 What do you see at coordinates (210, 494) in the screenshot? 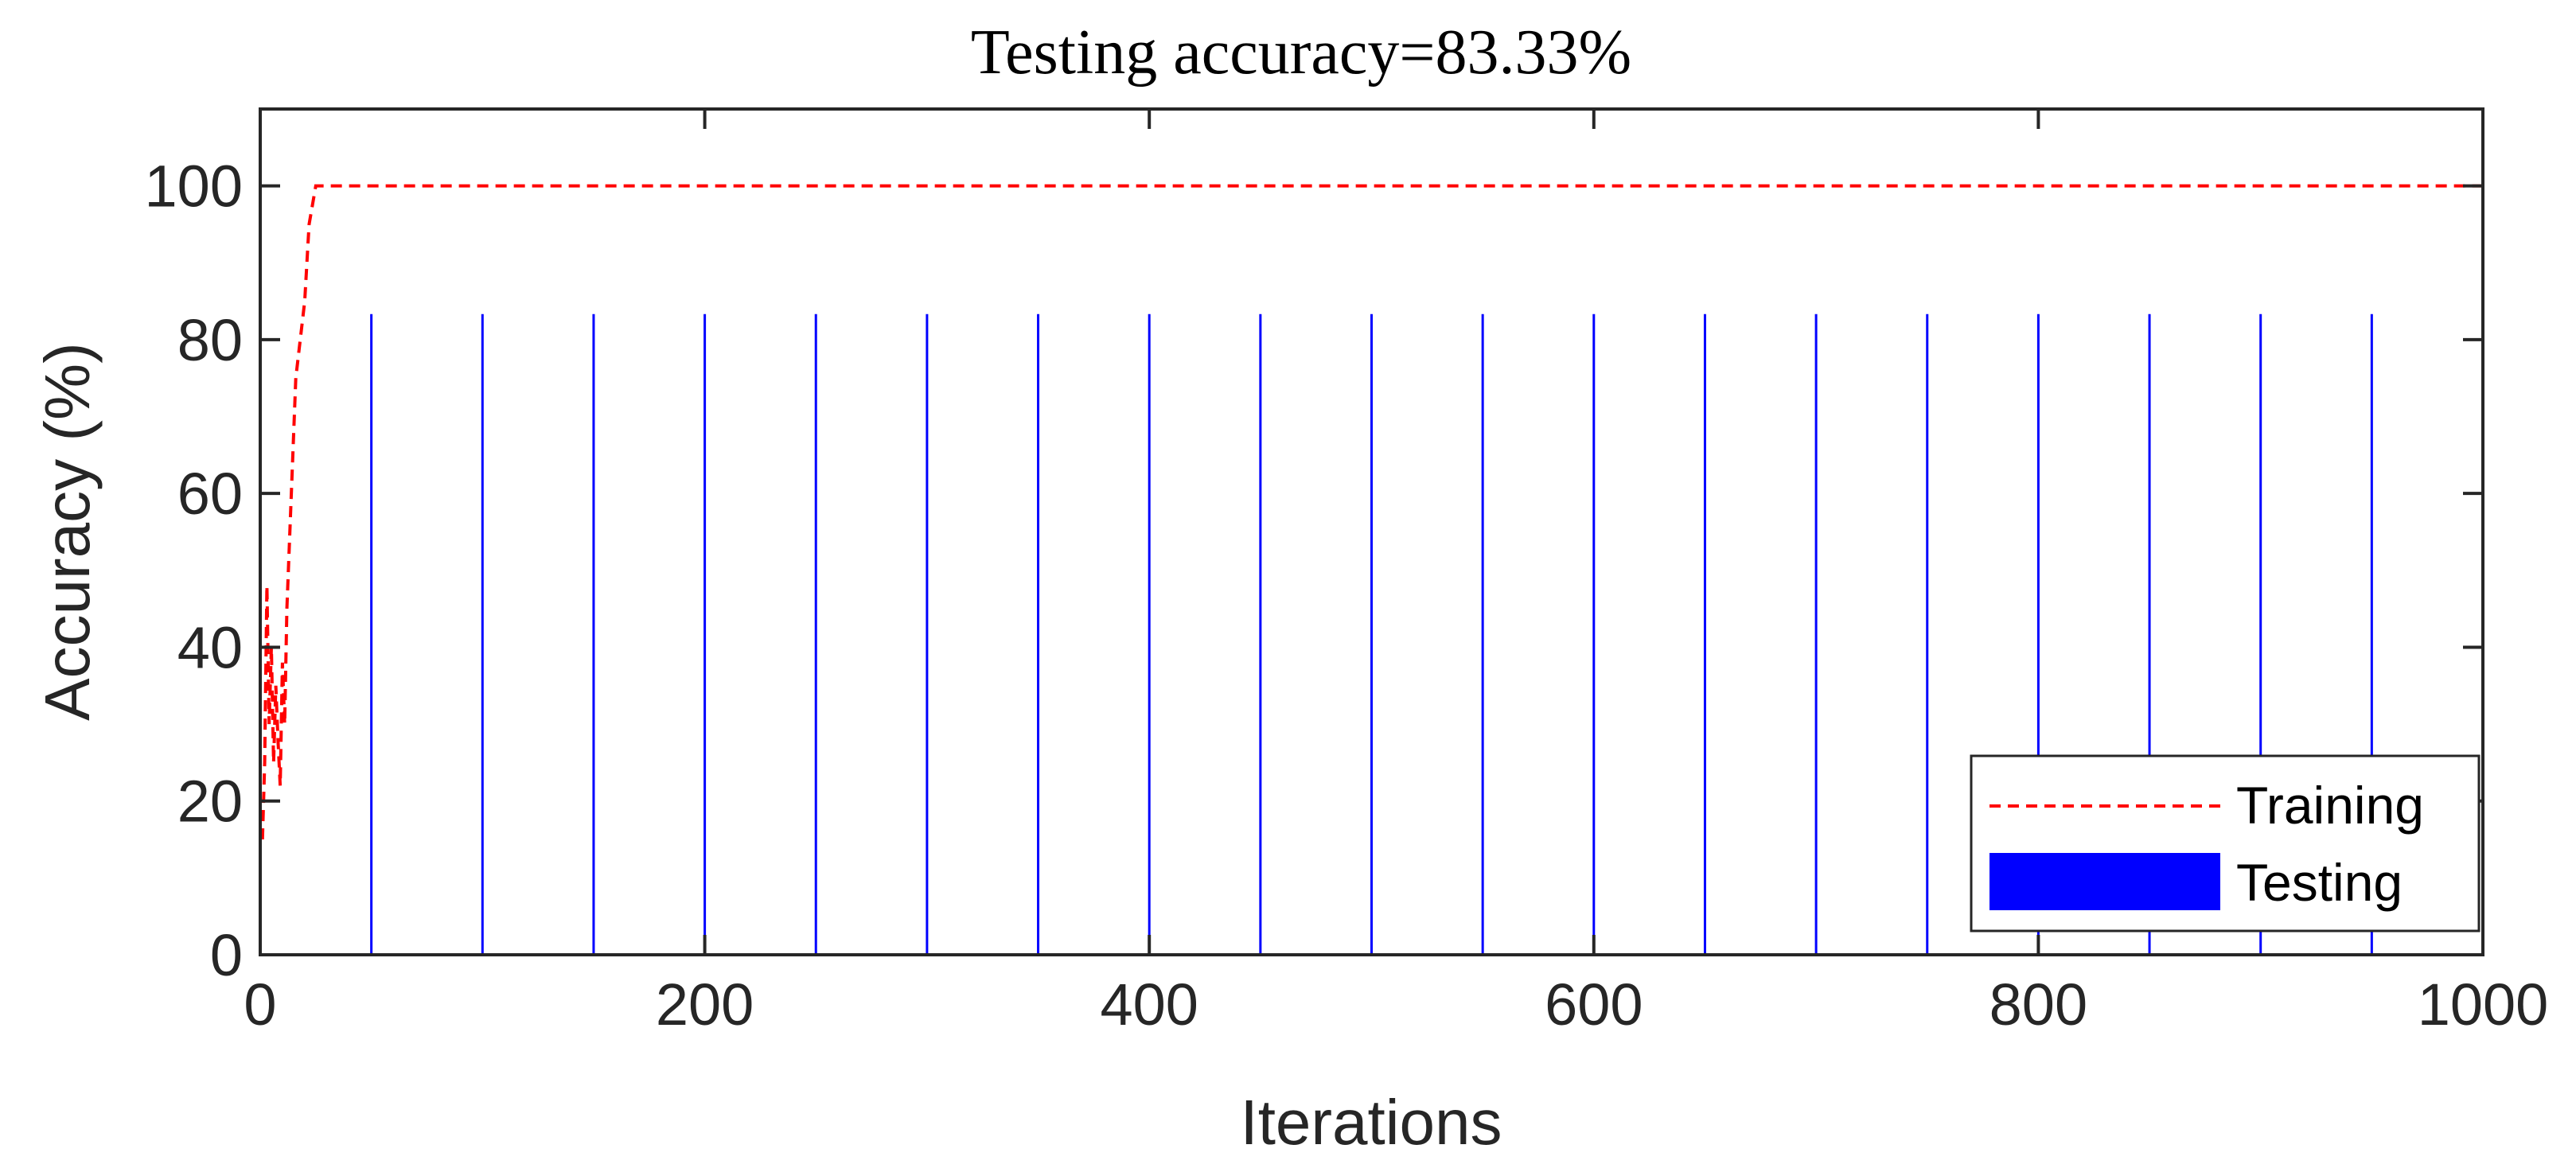
I see `y-tick-label: 60` at bounding box center [210, 494].